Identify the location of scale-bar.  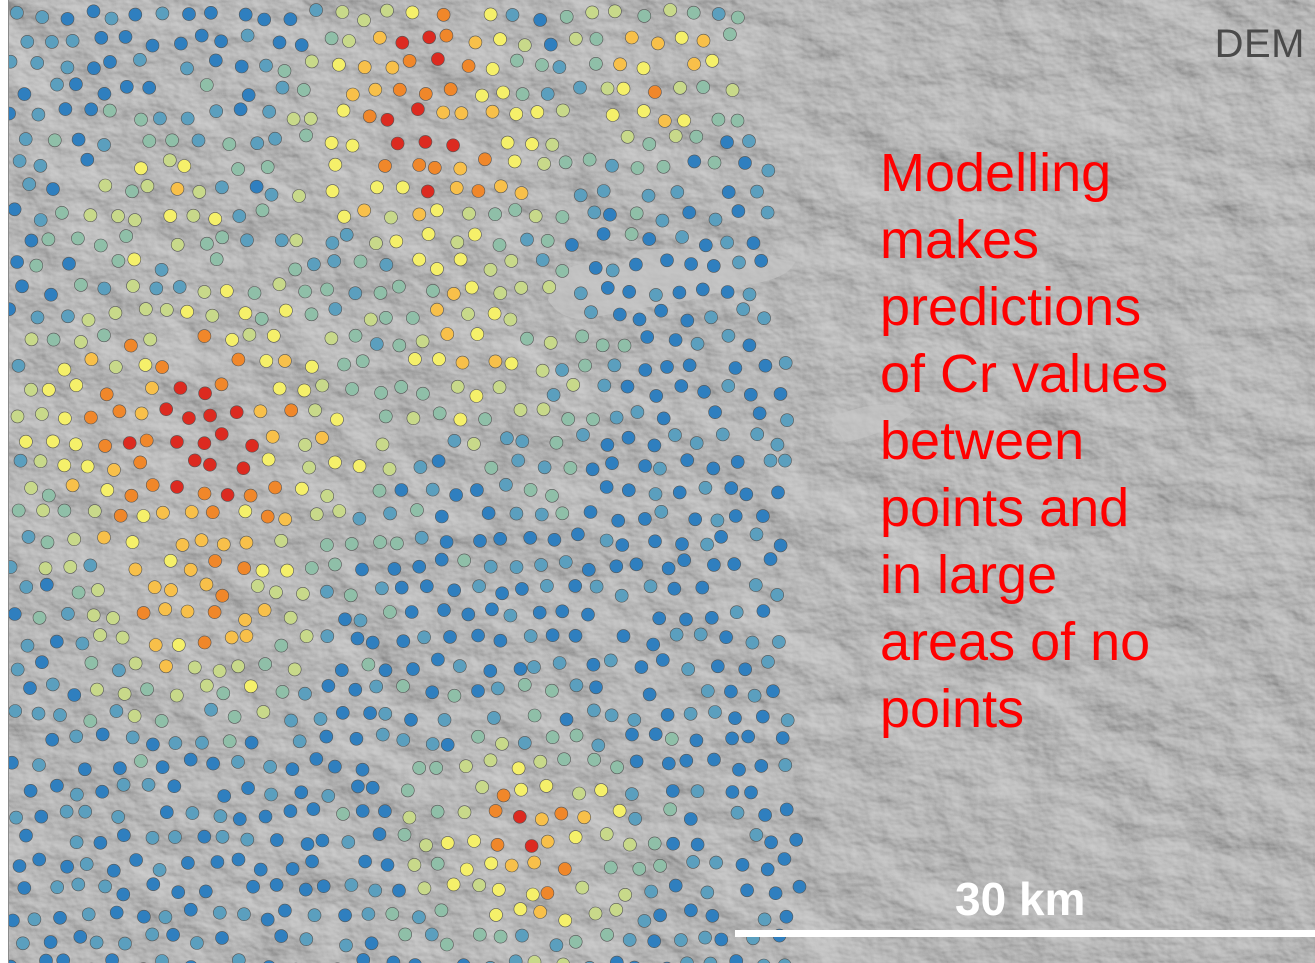
(1025, 933).